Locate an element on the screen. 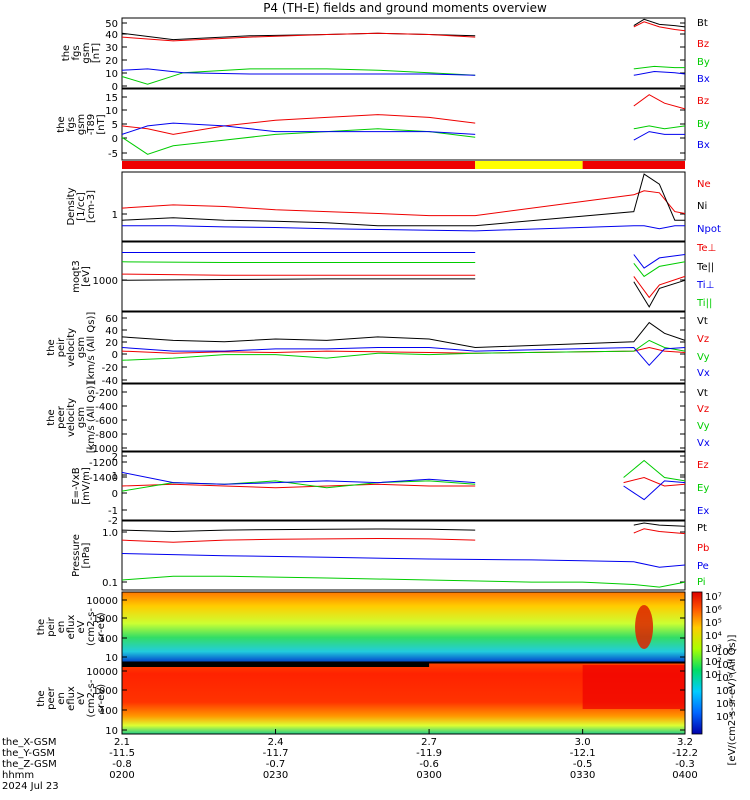 The image size is (750, 800). legend-entry: Pi is located at coordinates (701, 582).